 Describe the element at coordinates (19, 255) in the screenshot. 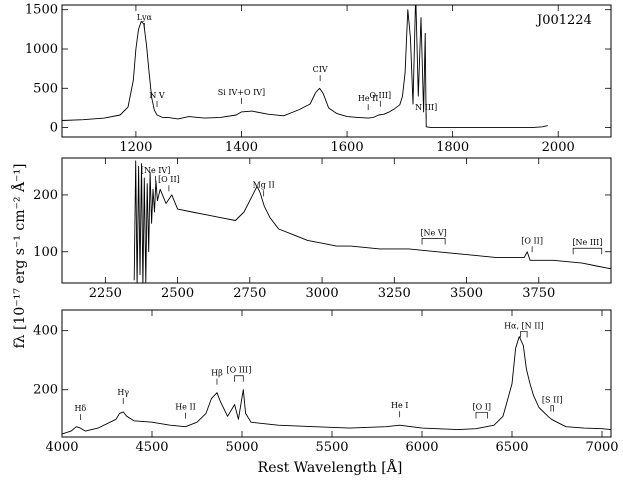

I see `y-axis-label: fλ [10⁻¹⁷ erg s⁻¹ cm⁻² Å⁻¹]` at that location.